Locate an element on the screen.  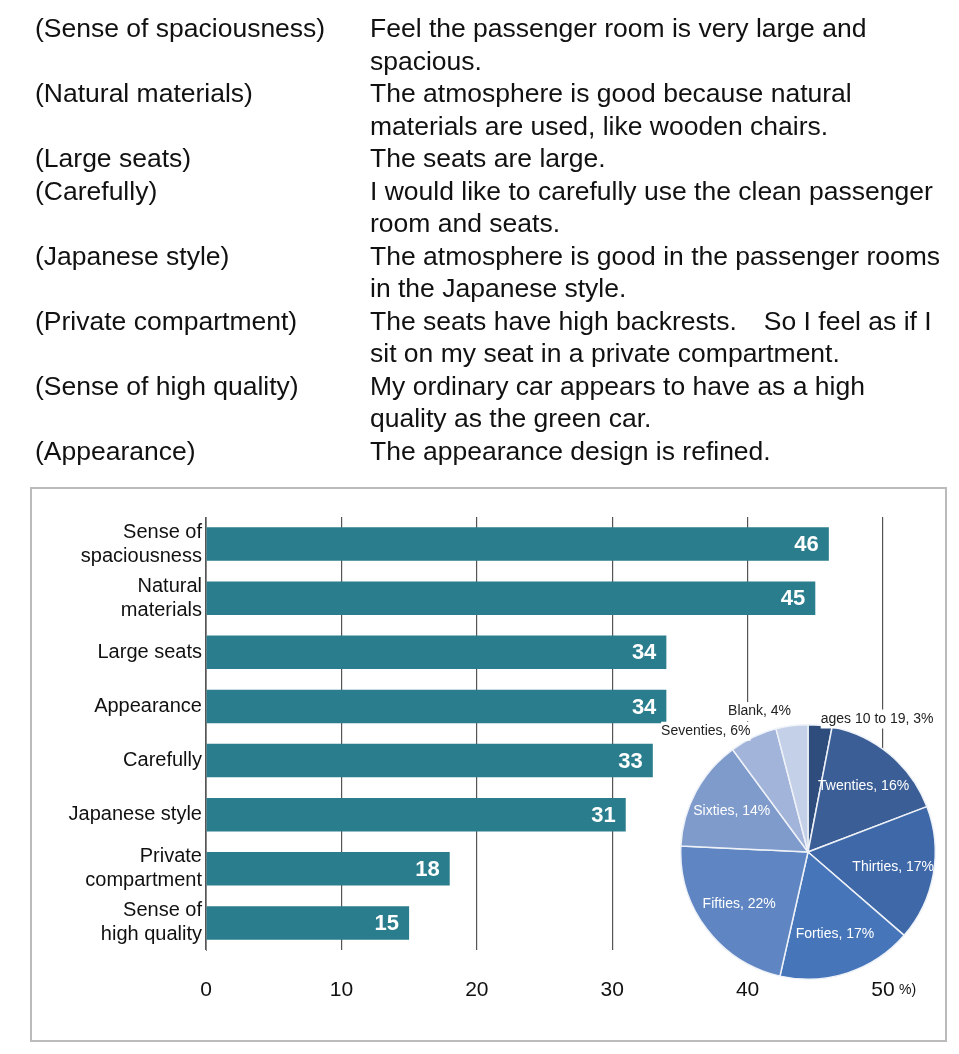
y-tick-label: Sense of high quality is located at coordinates (151, 921).